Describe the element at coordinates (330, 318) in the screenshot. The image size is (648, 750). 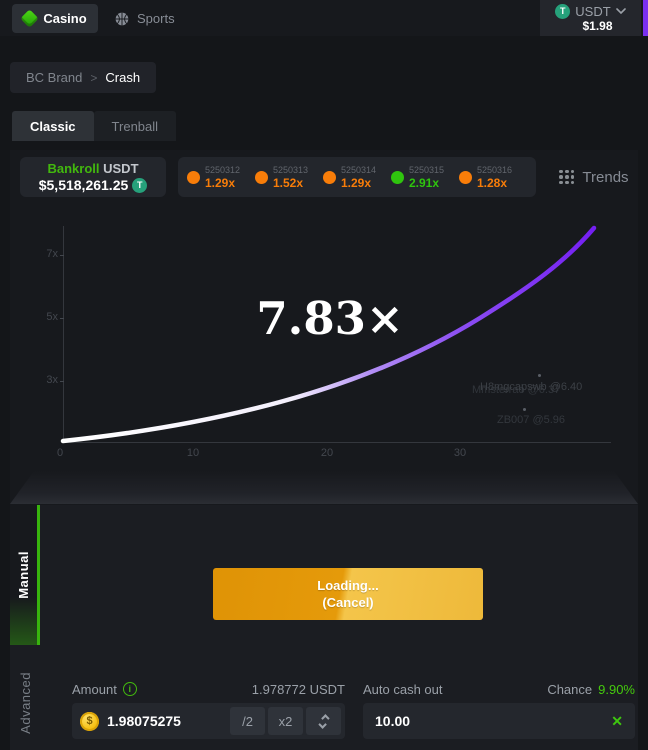
I see `current-multiplier: 7.83×` at that location.